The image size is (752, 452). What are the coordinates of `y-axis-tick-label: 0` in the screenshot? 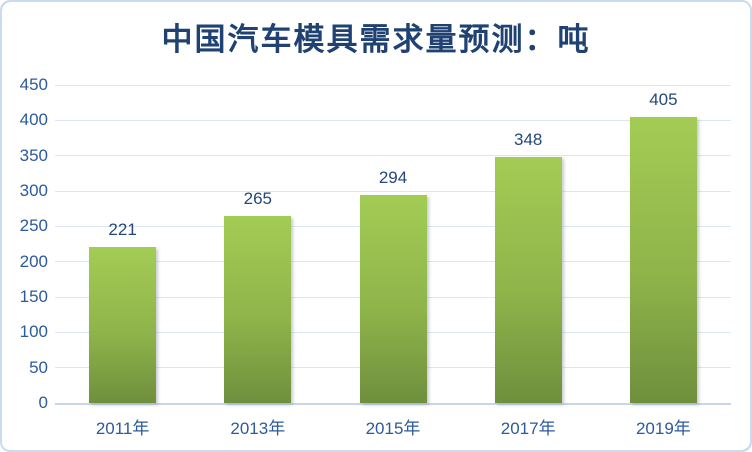 It's located at (43, 402).